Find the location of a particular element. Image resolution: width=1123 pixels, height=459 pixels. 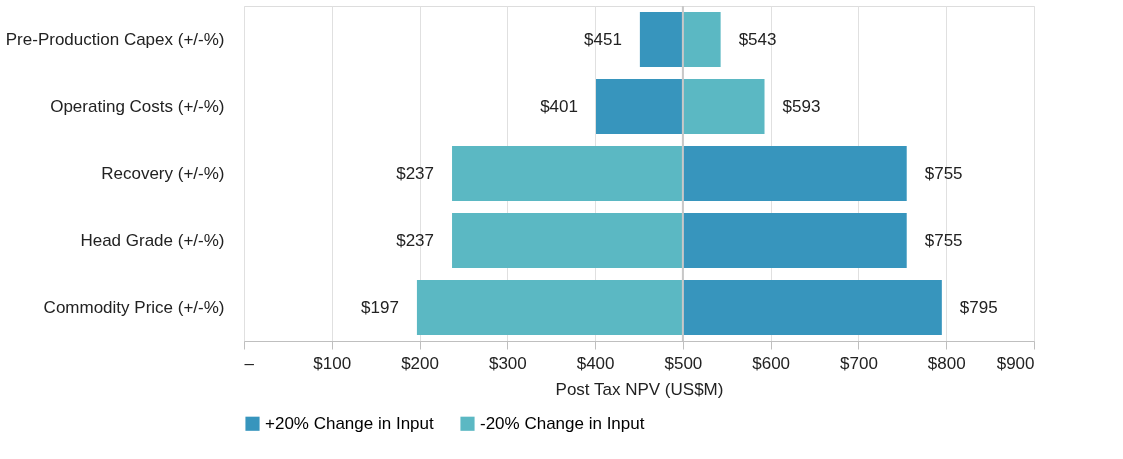

x-tick-label: $600 is located at coordinates (771, 363).